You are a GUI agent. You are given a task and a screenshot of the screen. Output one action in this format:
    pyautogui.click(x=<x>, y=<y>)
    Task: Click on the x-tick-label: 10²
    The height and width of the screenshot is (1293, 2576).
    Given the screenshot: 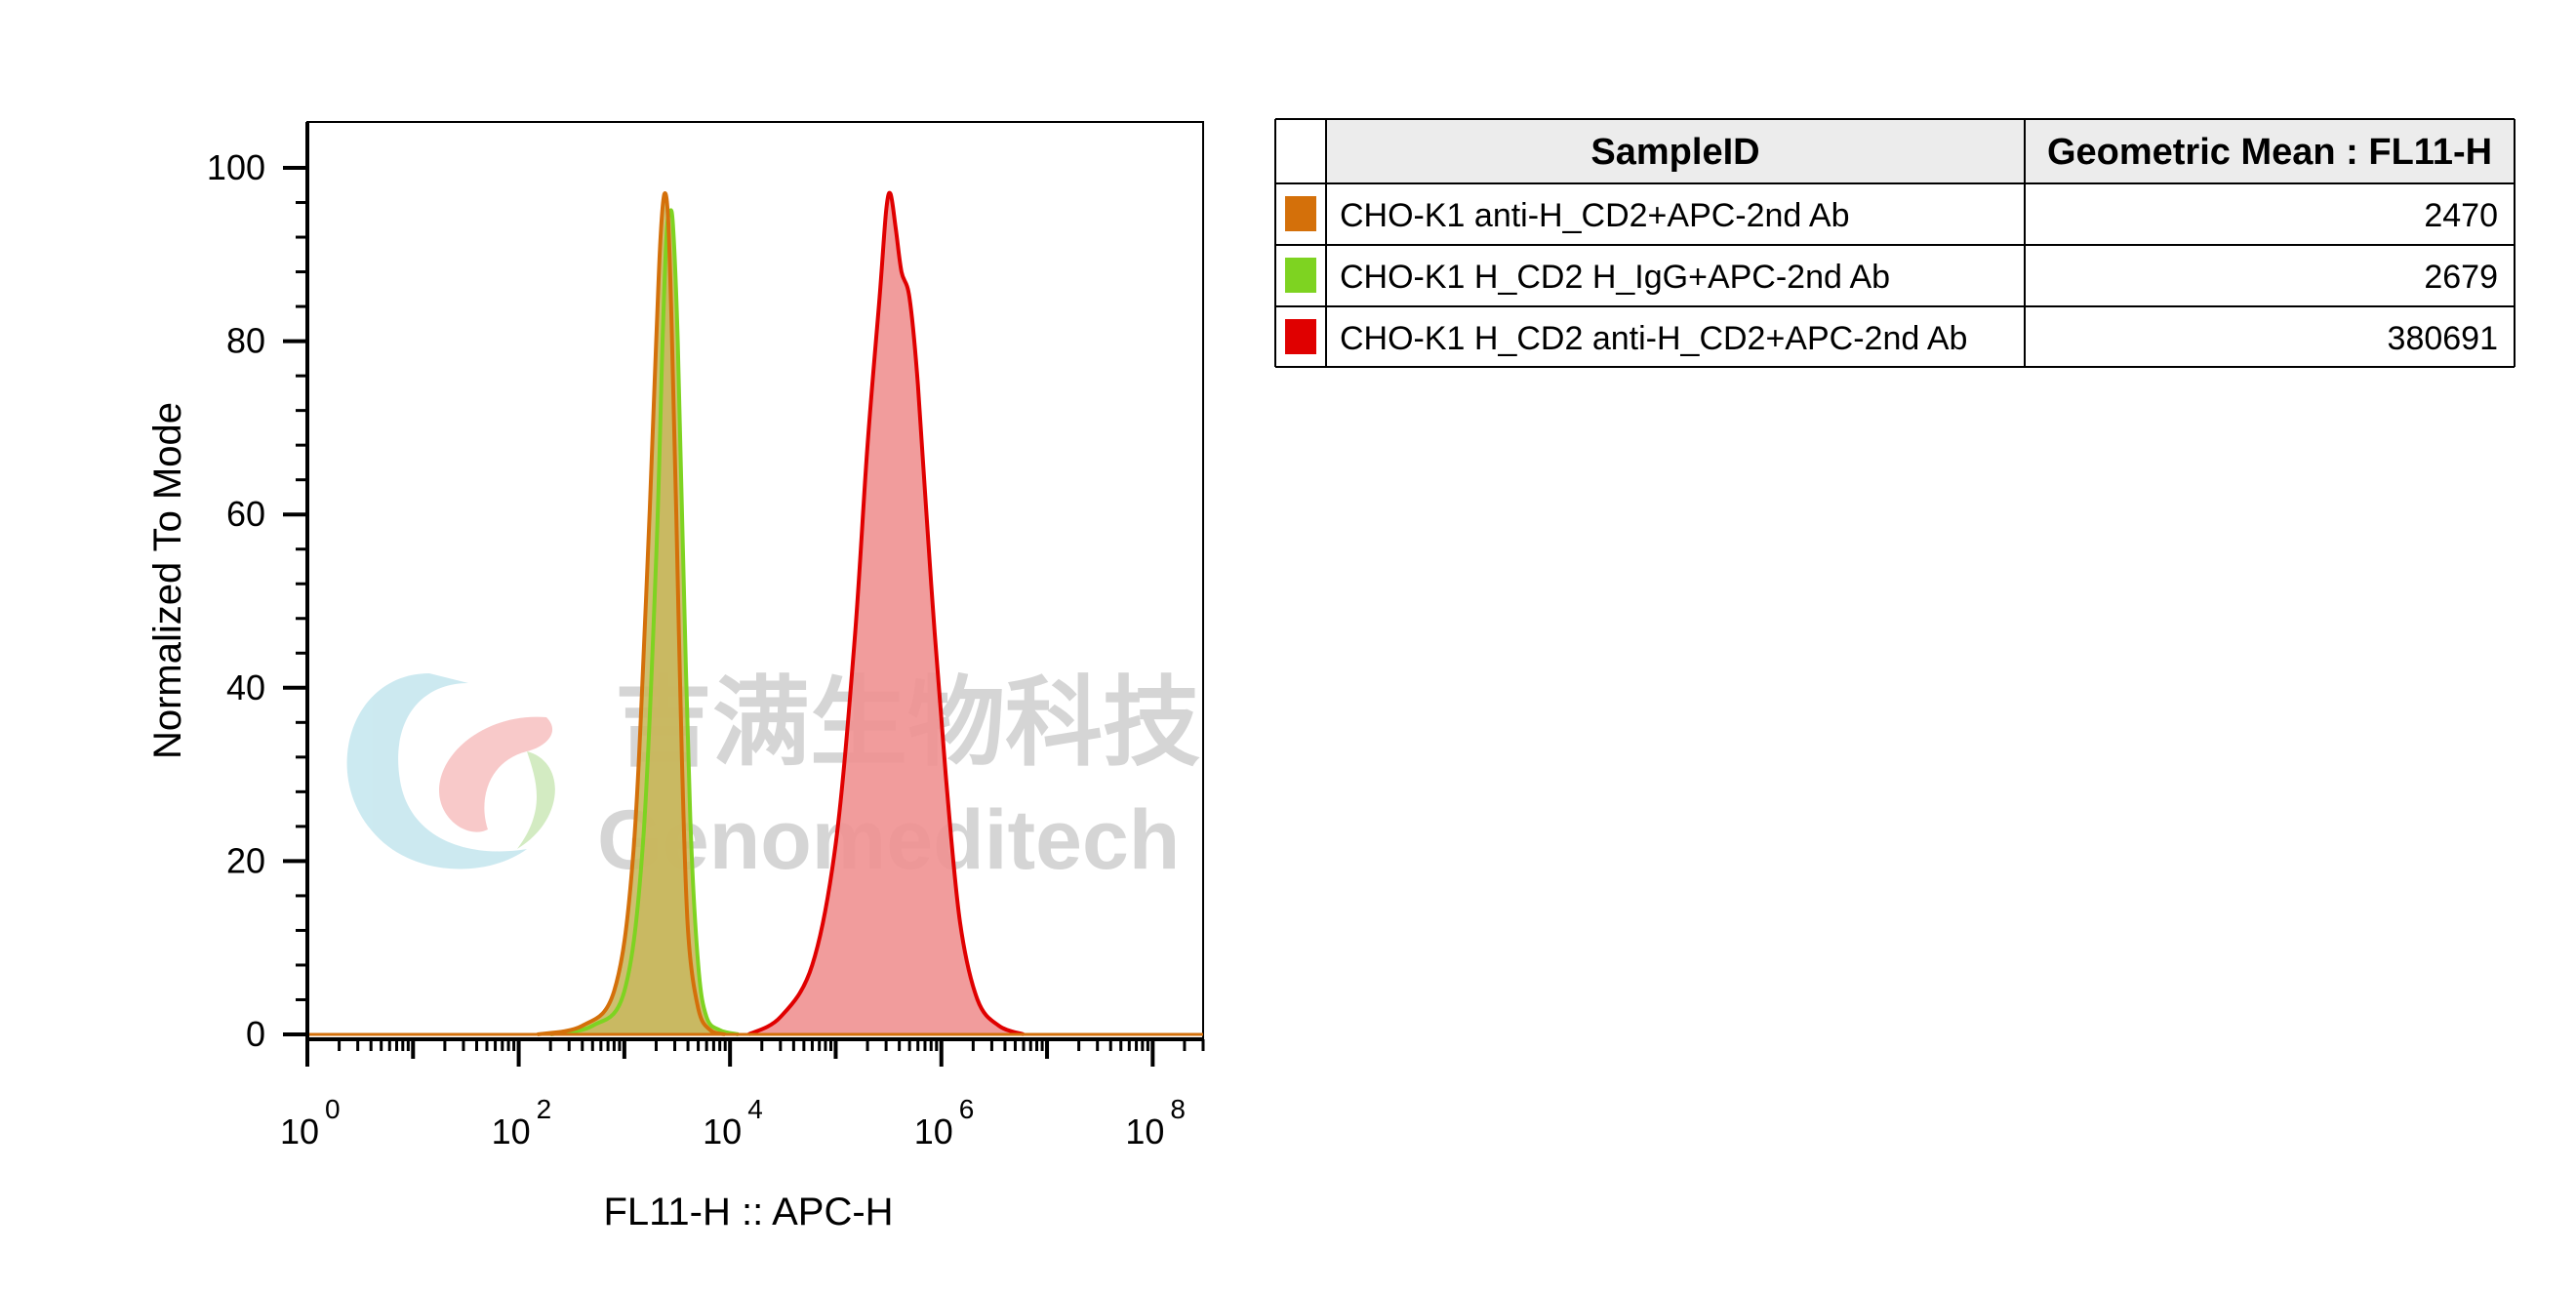 What is the action you would take?
    pyautogui.click(x=522, y=1123)
    